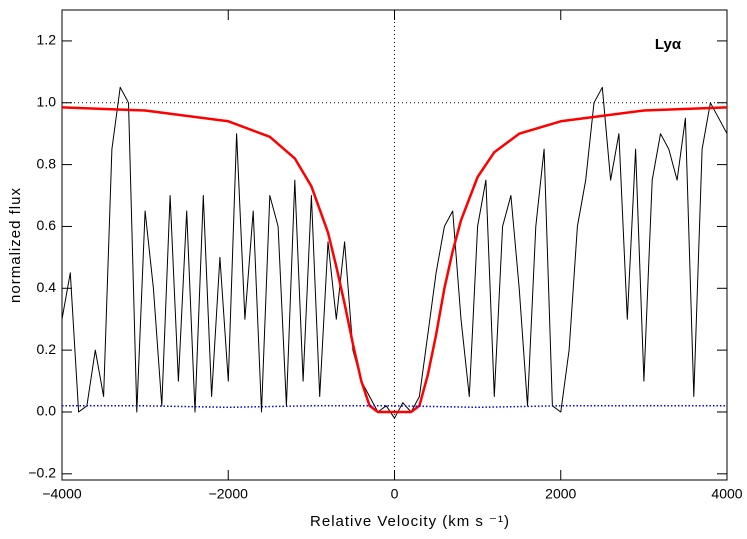 The width and height of the screenshot is (747, 539). What do you see at coordinates (62, 494) in the screenshot?
I see `x-tick-label: −4000` at bounding box center [62, 494].